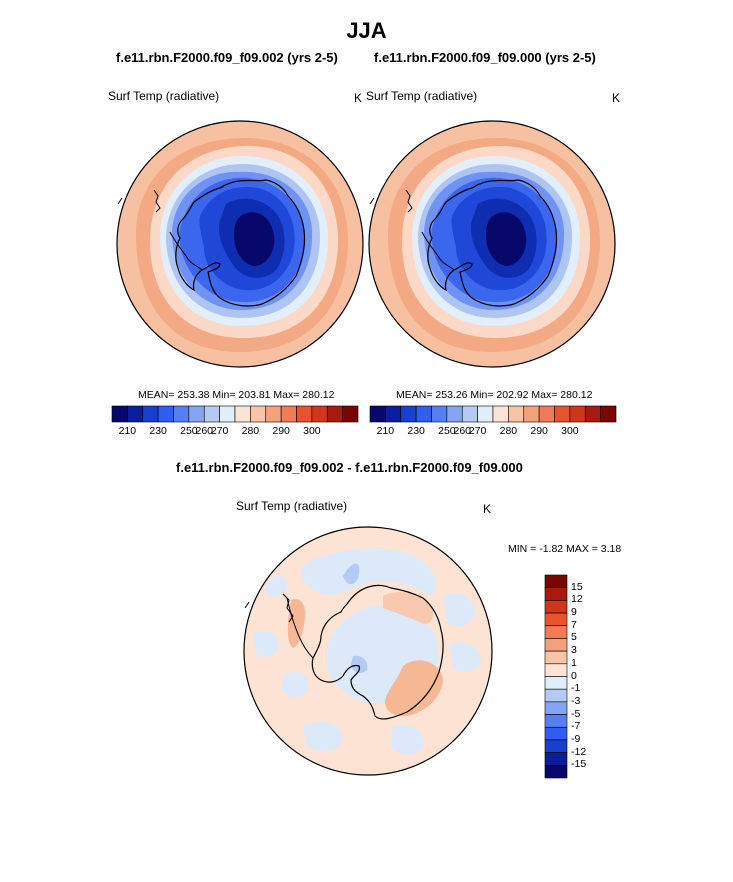  I want to click on difference-colorbar, so click(556, 676).